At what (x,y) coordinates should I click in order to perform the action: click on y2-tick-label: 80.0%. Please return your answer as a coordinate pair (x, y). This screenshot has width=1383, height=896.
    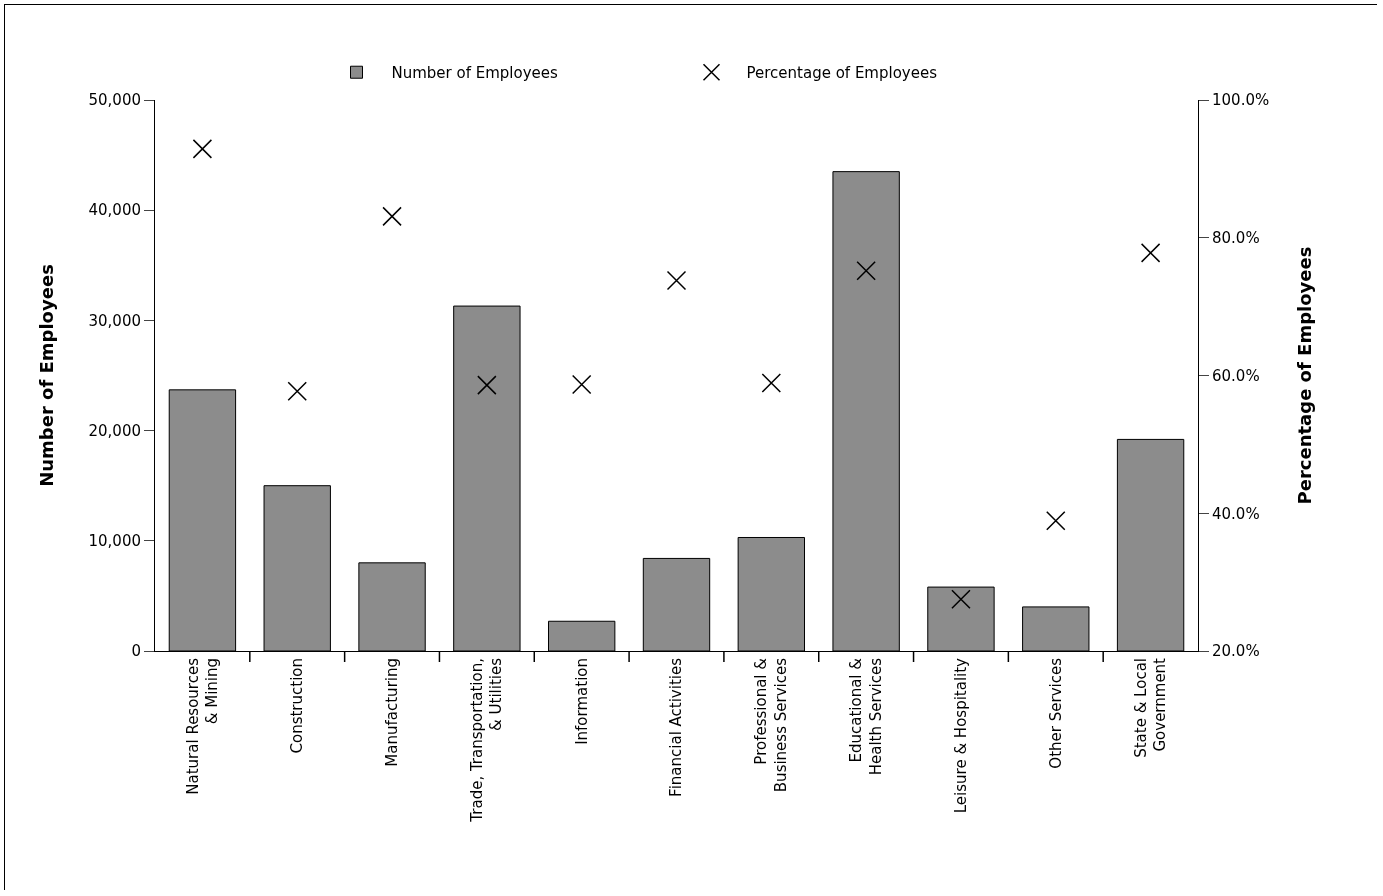
    Looking at the image, I should click on (1236, 238).